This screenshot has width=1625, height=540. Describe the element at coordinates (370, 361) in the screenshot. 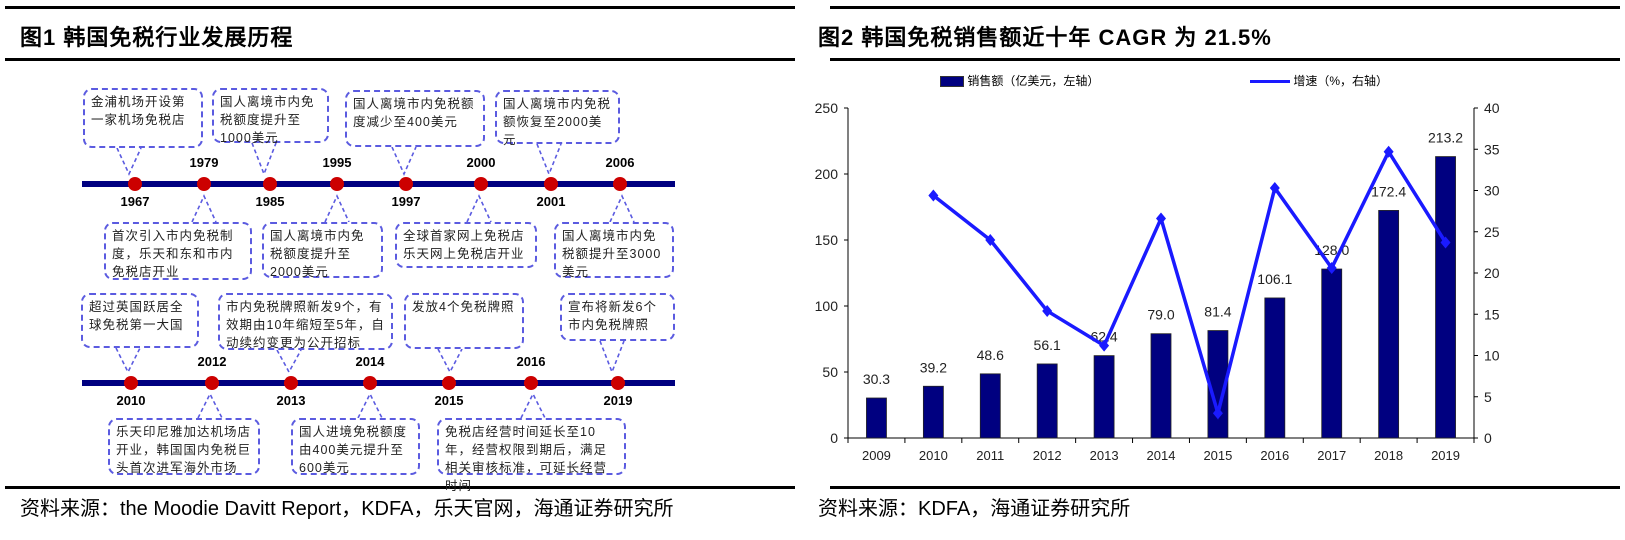

I see `year-label: 2014` at that location.